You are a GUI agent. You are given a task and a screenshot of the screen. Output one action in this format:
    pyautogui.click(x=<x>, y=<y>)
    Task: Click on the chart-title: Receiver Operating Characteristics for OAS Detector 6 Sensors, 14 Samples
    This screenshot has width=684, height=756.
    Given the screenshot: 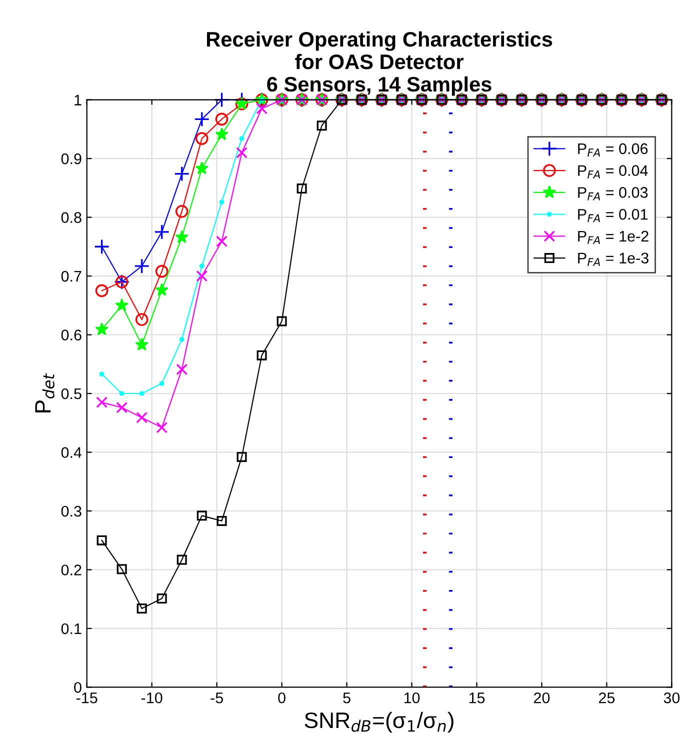 What is the action you would take?
    pyautogui.click(x=379, y=63)
    